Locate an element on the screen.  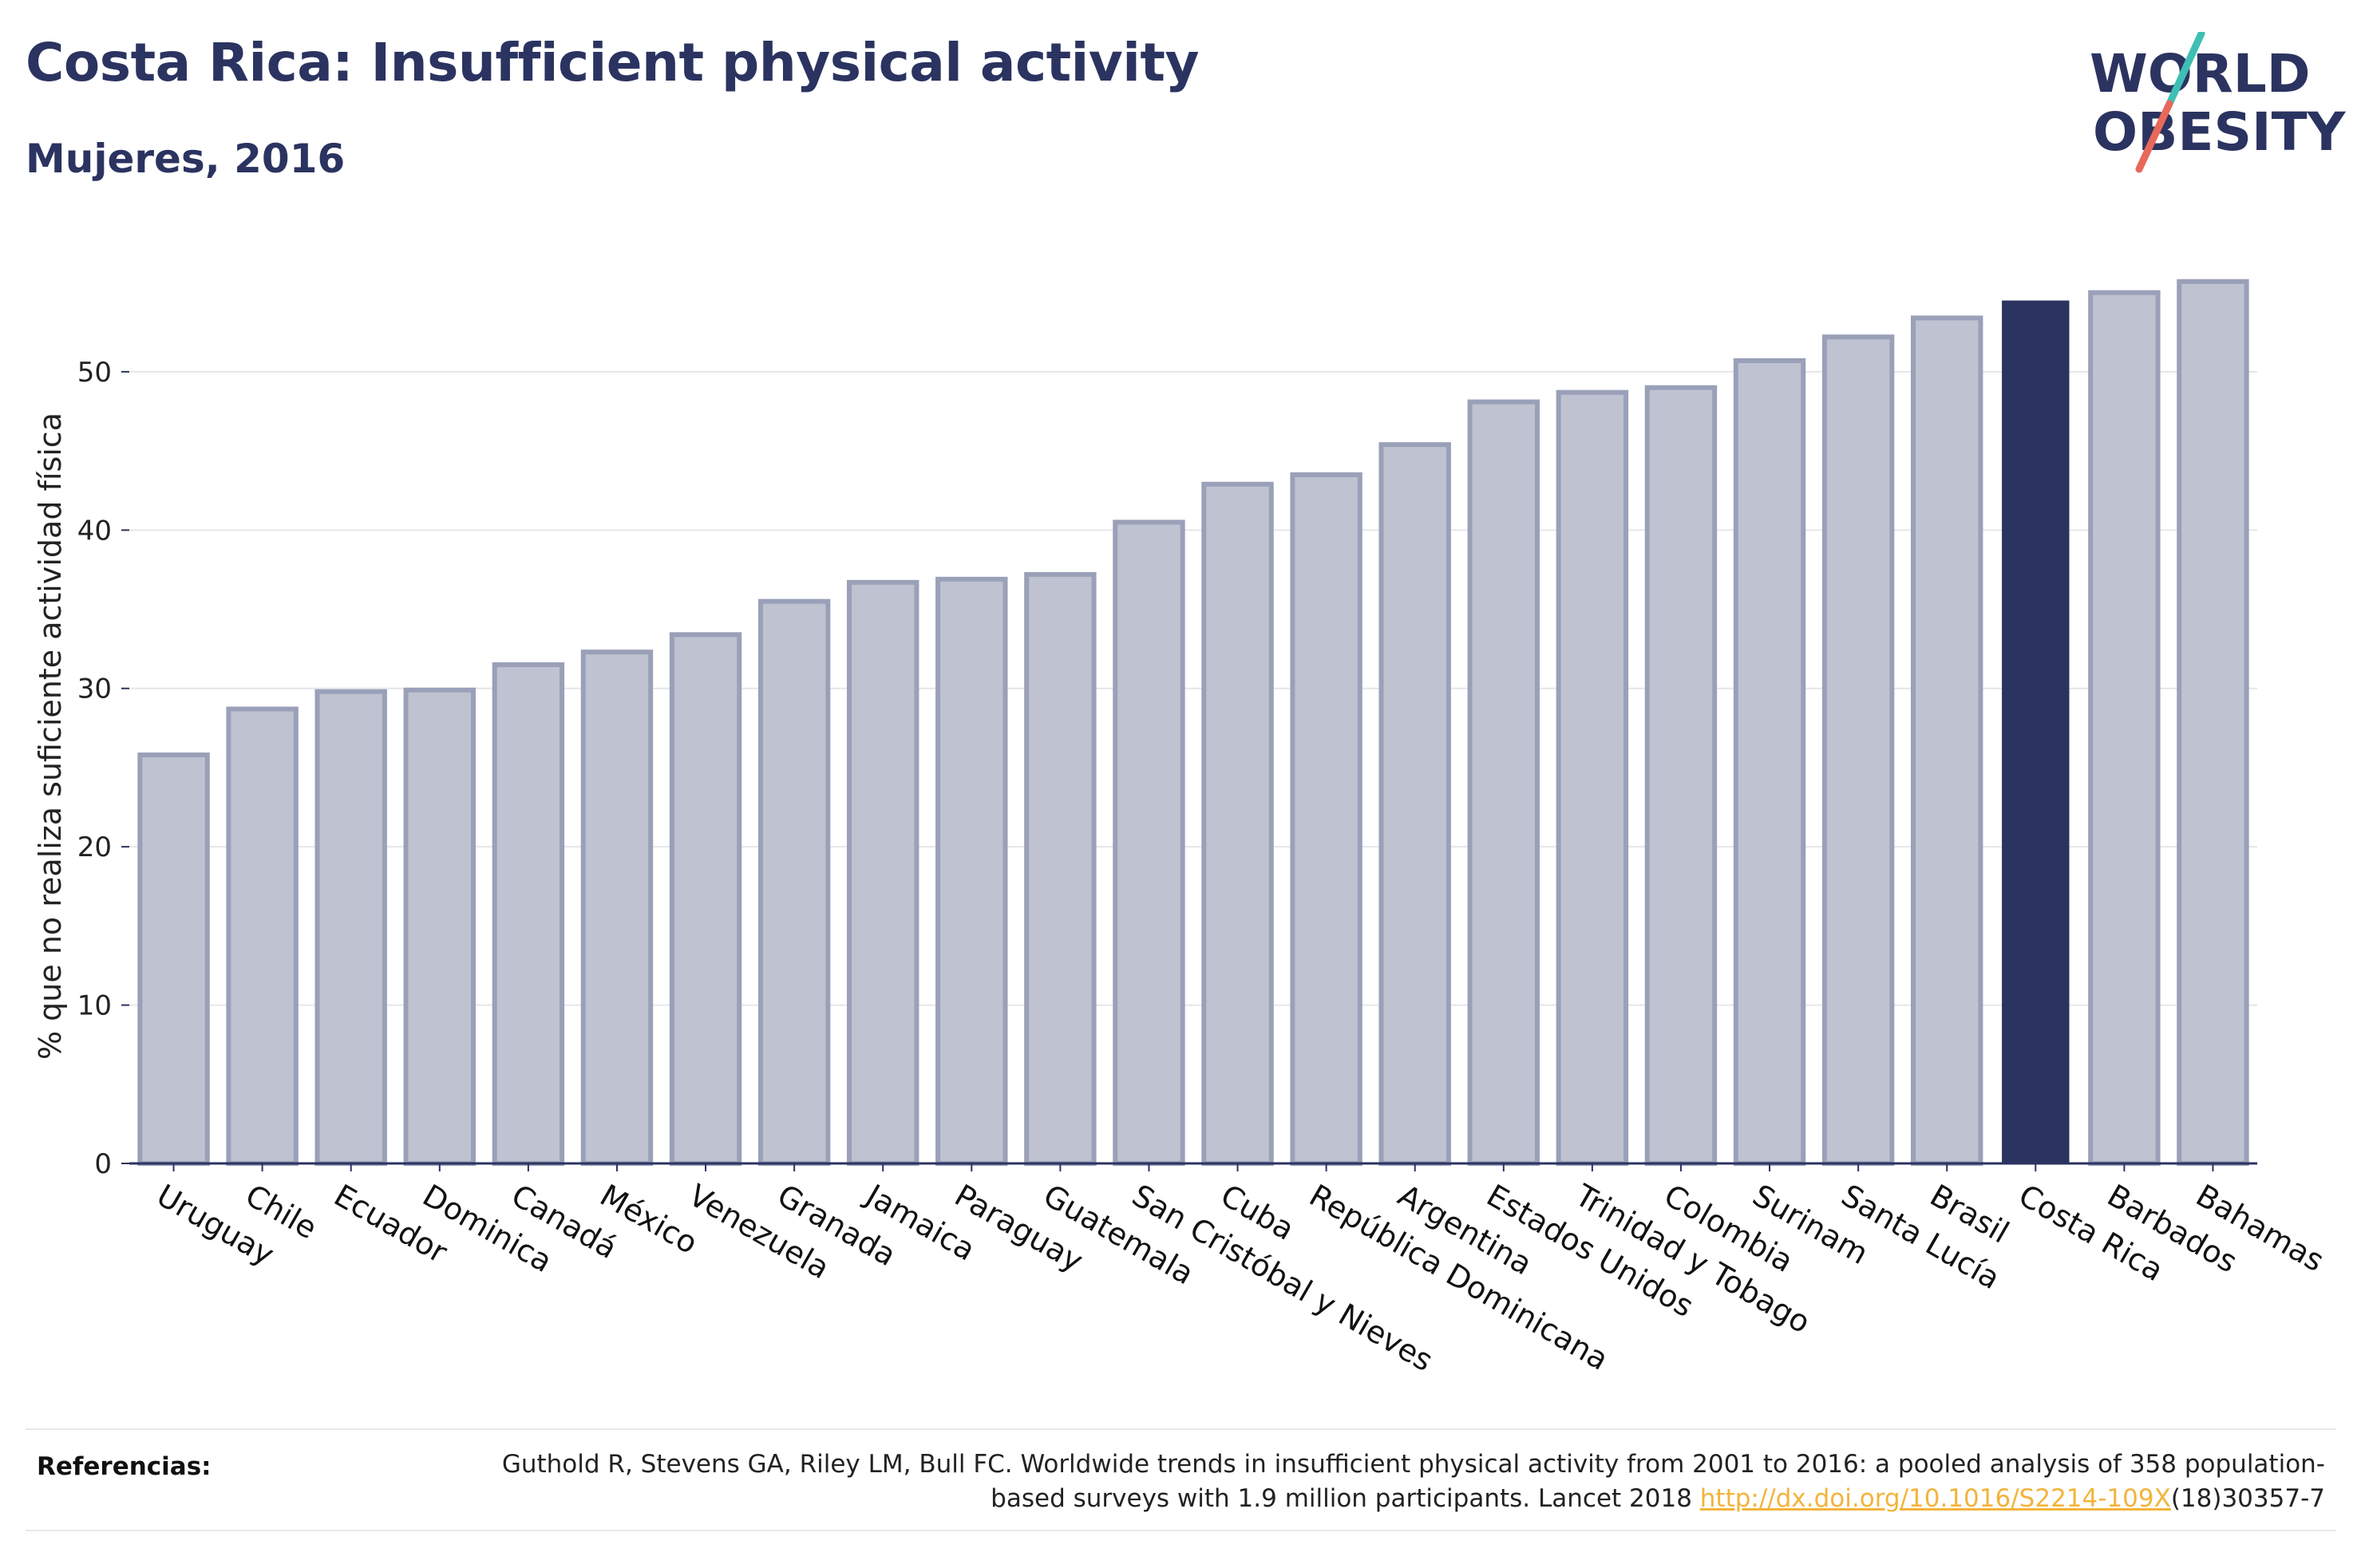
logo-text-world: WORLD is located at coordinates (2200, 74).